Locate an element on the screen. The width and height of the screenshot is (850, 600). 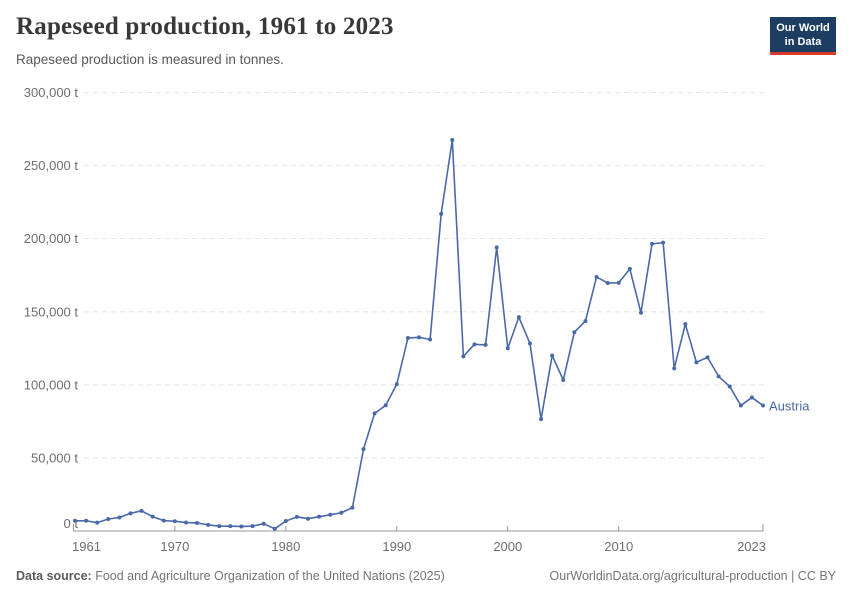
owid-logo-line1: Our World is located at coordinates (803, 28).